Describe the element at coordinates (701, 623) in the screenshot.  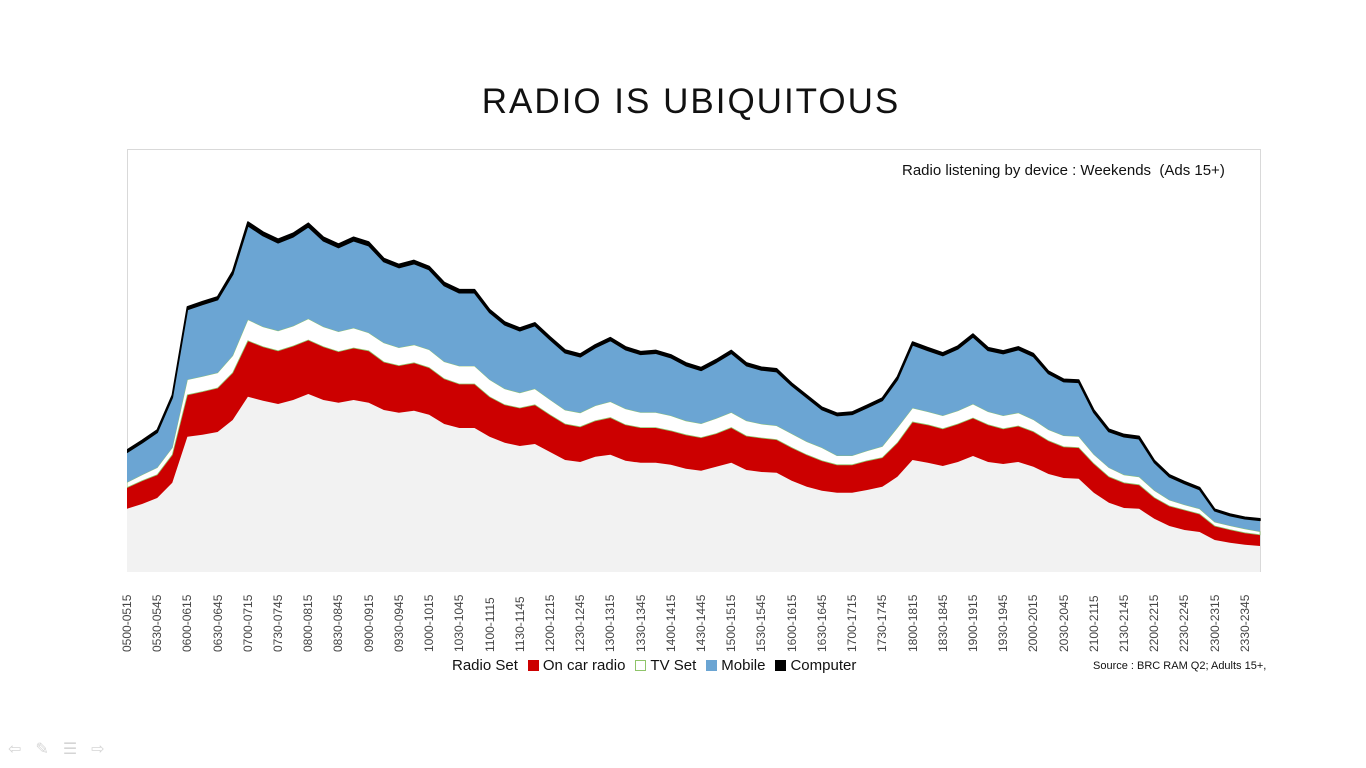
I see `x-tick-label: 1430-1445` at that location.